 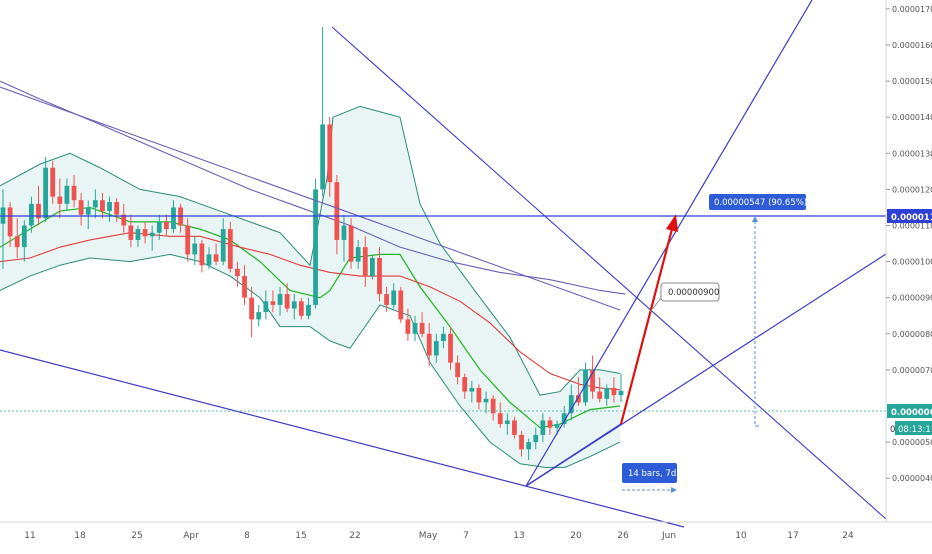 What do you see at coordinates (915, 430) in the screenshot?
I see `countdown-label: 08:13:11` at bounding box center [915, 430].